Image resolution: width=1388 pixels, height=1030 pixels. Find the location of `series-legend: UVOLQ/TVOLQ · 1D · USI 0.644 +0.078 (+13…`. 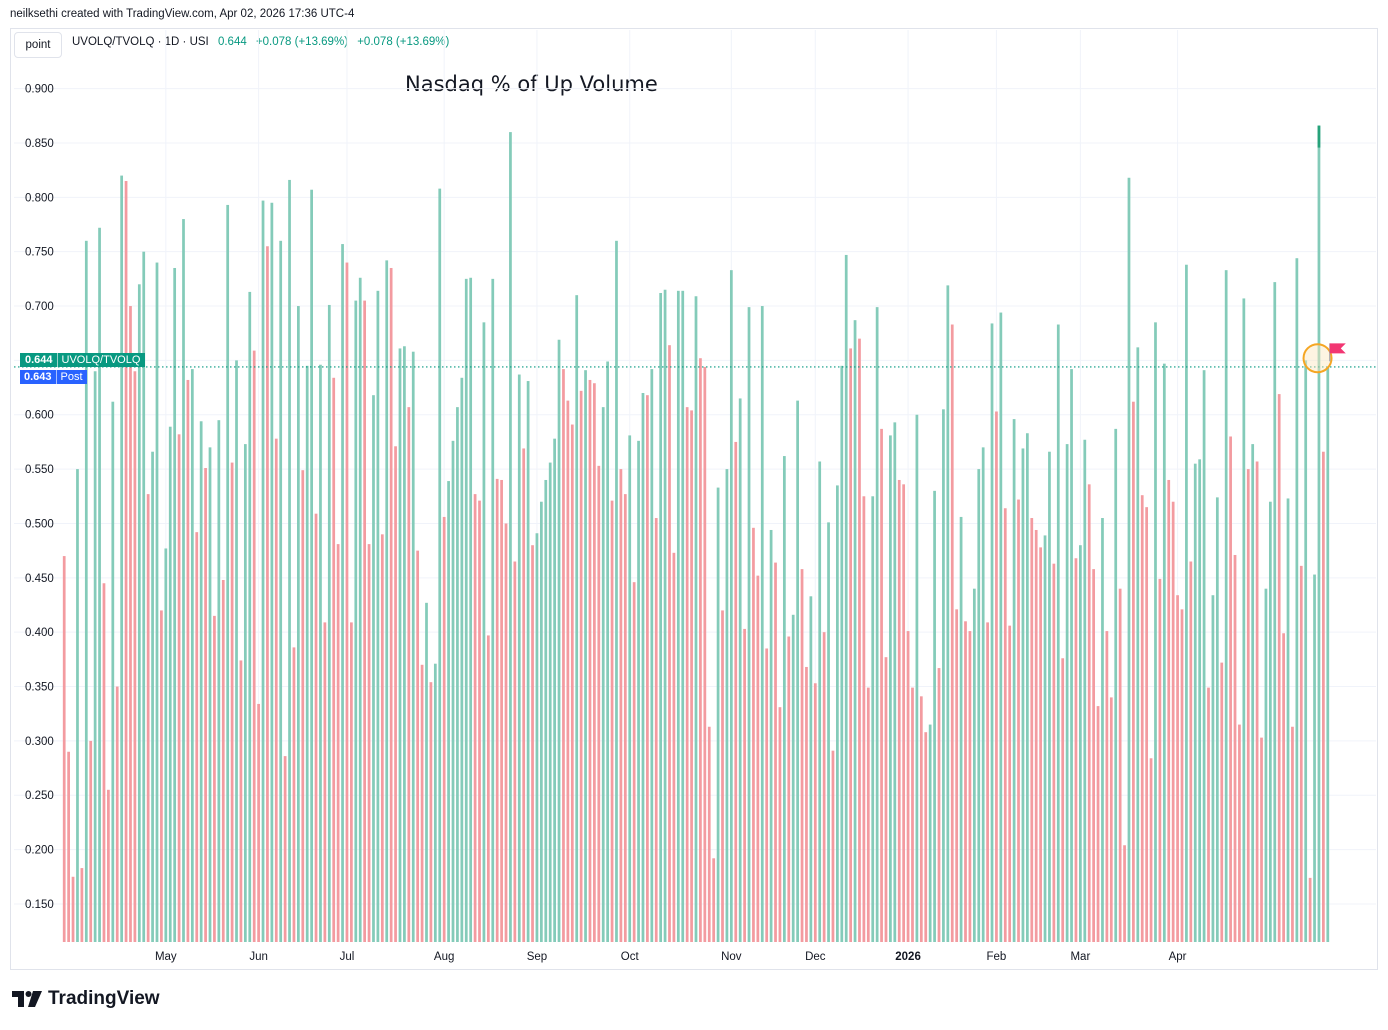

series-legend: UVOLQ/TVOLQ · 1D · USI 0.644 +0.078 (+13… is located at coordinates (260, 42).